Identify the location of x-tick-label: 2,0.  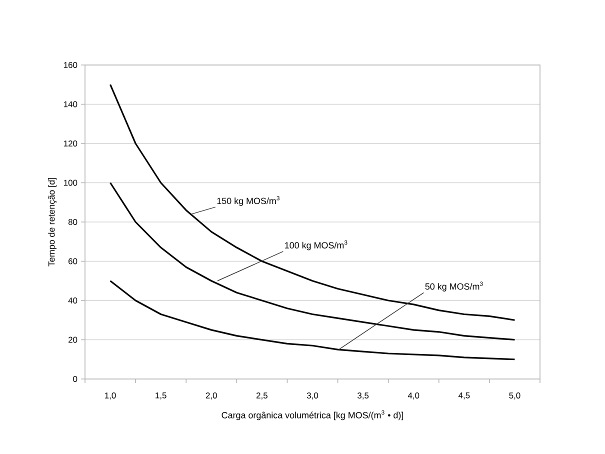
(211, 396).